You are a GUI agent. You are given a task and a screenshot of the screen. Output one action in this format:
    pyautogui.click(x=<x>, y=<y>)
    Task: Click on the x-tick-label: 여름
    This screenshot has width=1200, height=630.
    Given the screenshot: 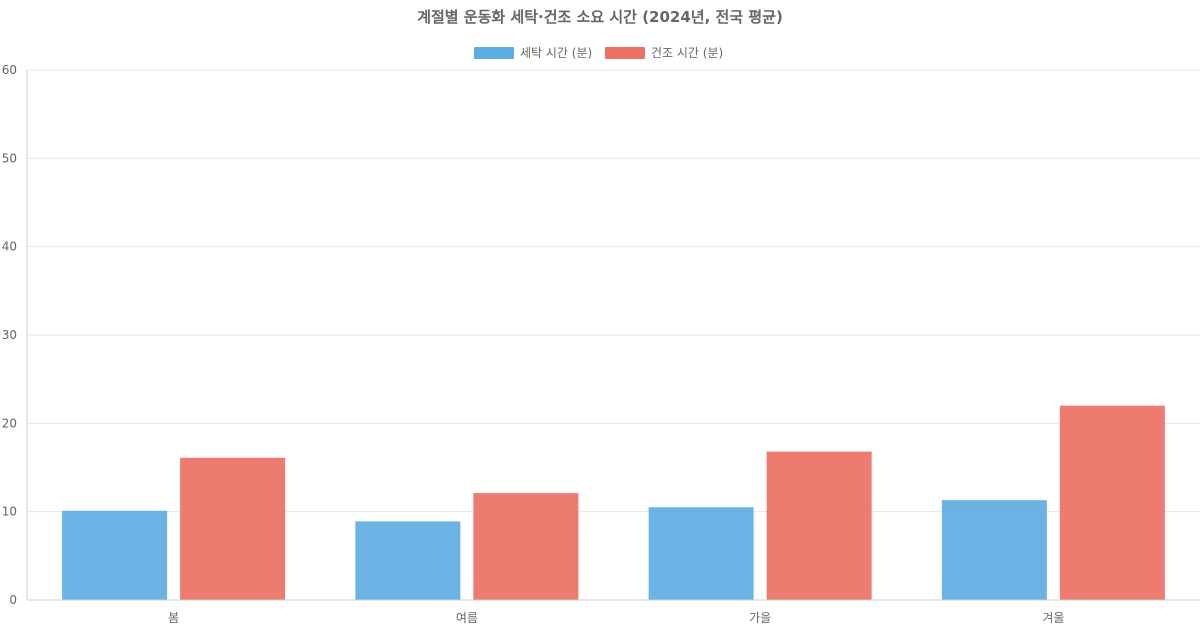 What is the action you would take?
    pyautogui.click(x=467, y=618)
    